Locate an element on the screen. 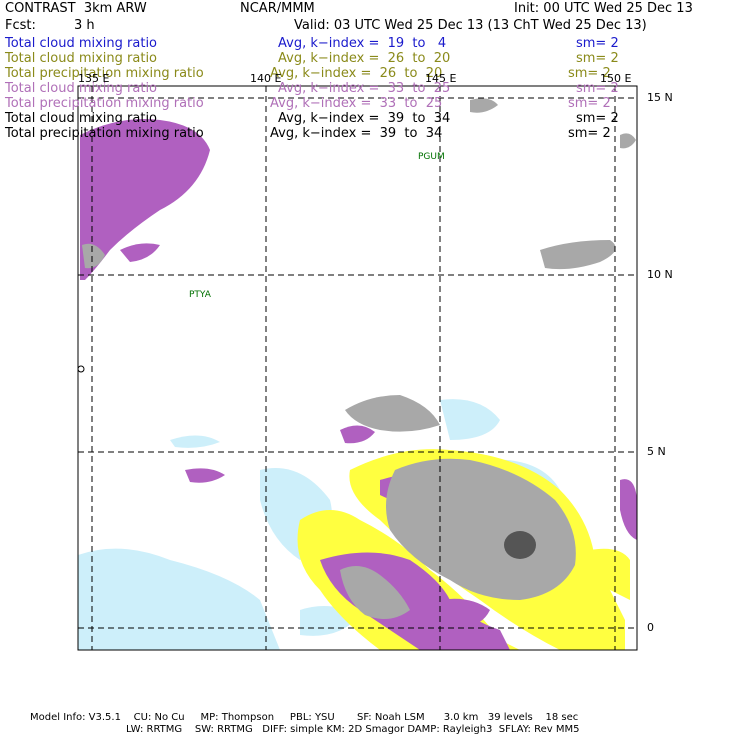 The height and width of the screenshot is (740, 740). lon-label: 145 E is located at coordinates (441, 78).